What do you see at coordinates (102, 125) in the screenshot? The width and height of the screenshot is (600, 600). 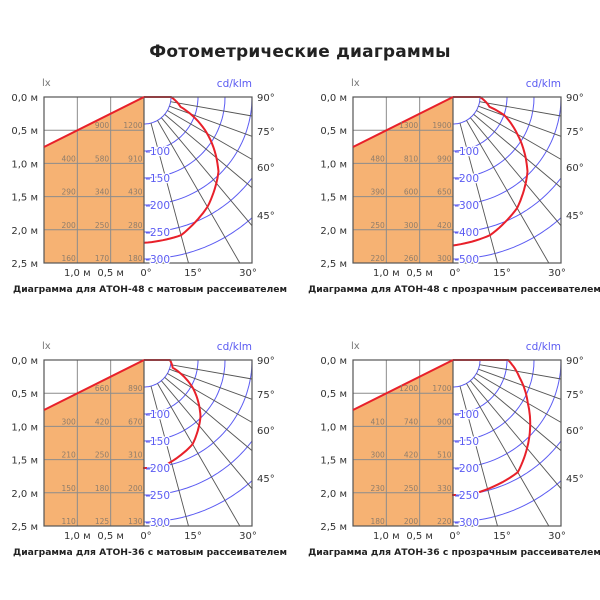 I see `illuminance-value: 900` at bounding box center [102, 125].